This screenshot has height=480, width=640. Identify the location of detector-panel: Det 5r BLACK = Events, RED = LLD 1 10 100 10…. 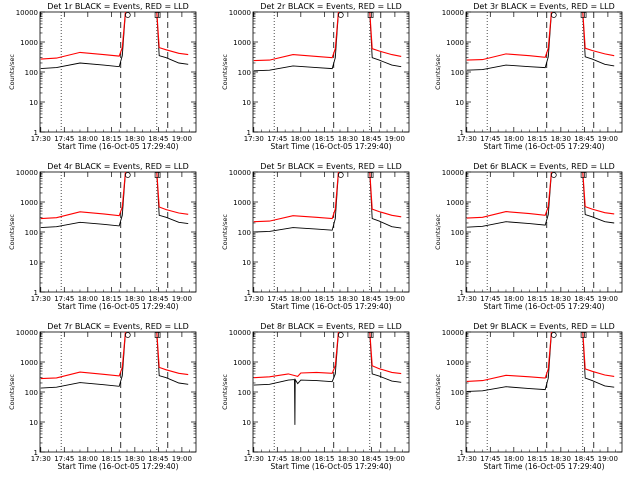
(315, 236).